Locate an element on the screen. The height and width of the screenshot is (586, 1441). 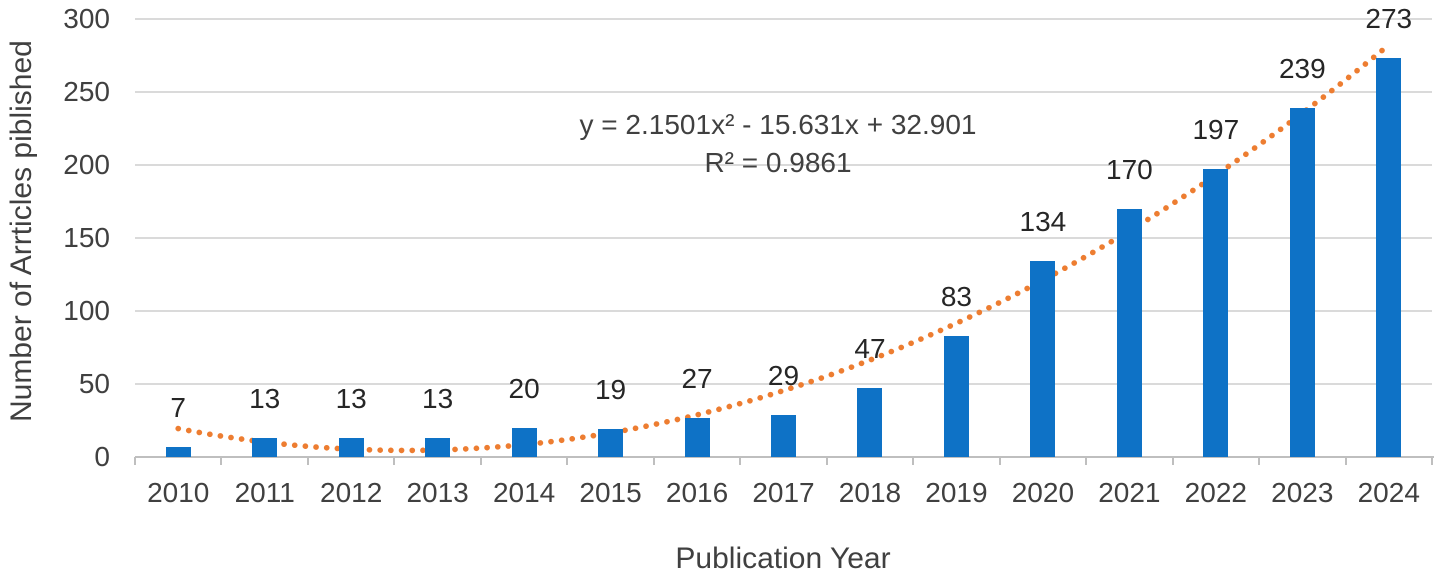
x-tick-label: 2023 is located at coordinates (1302, 492).